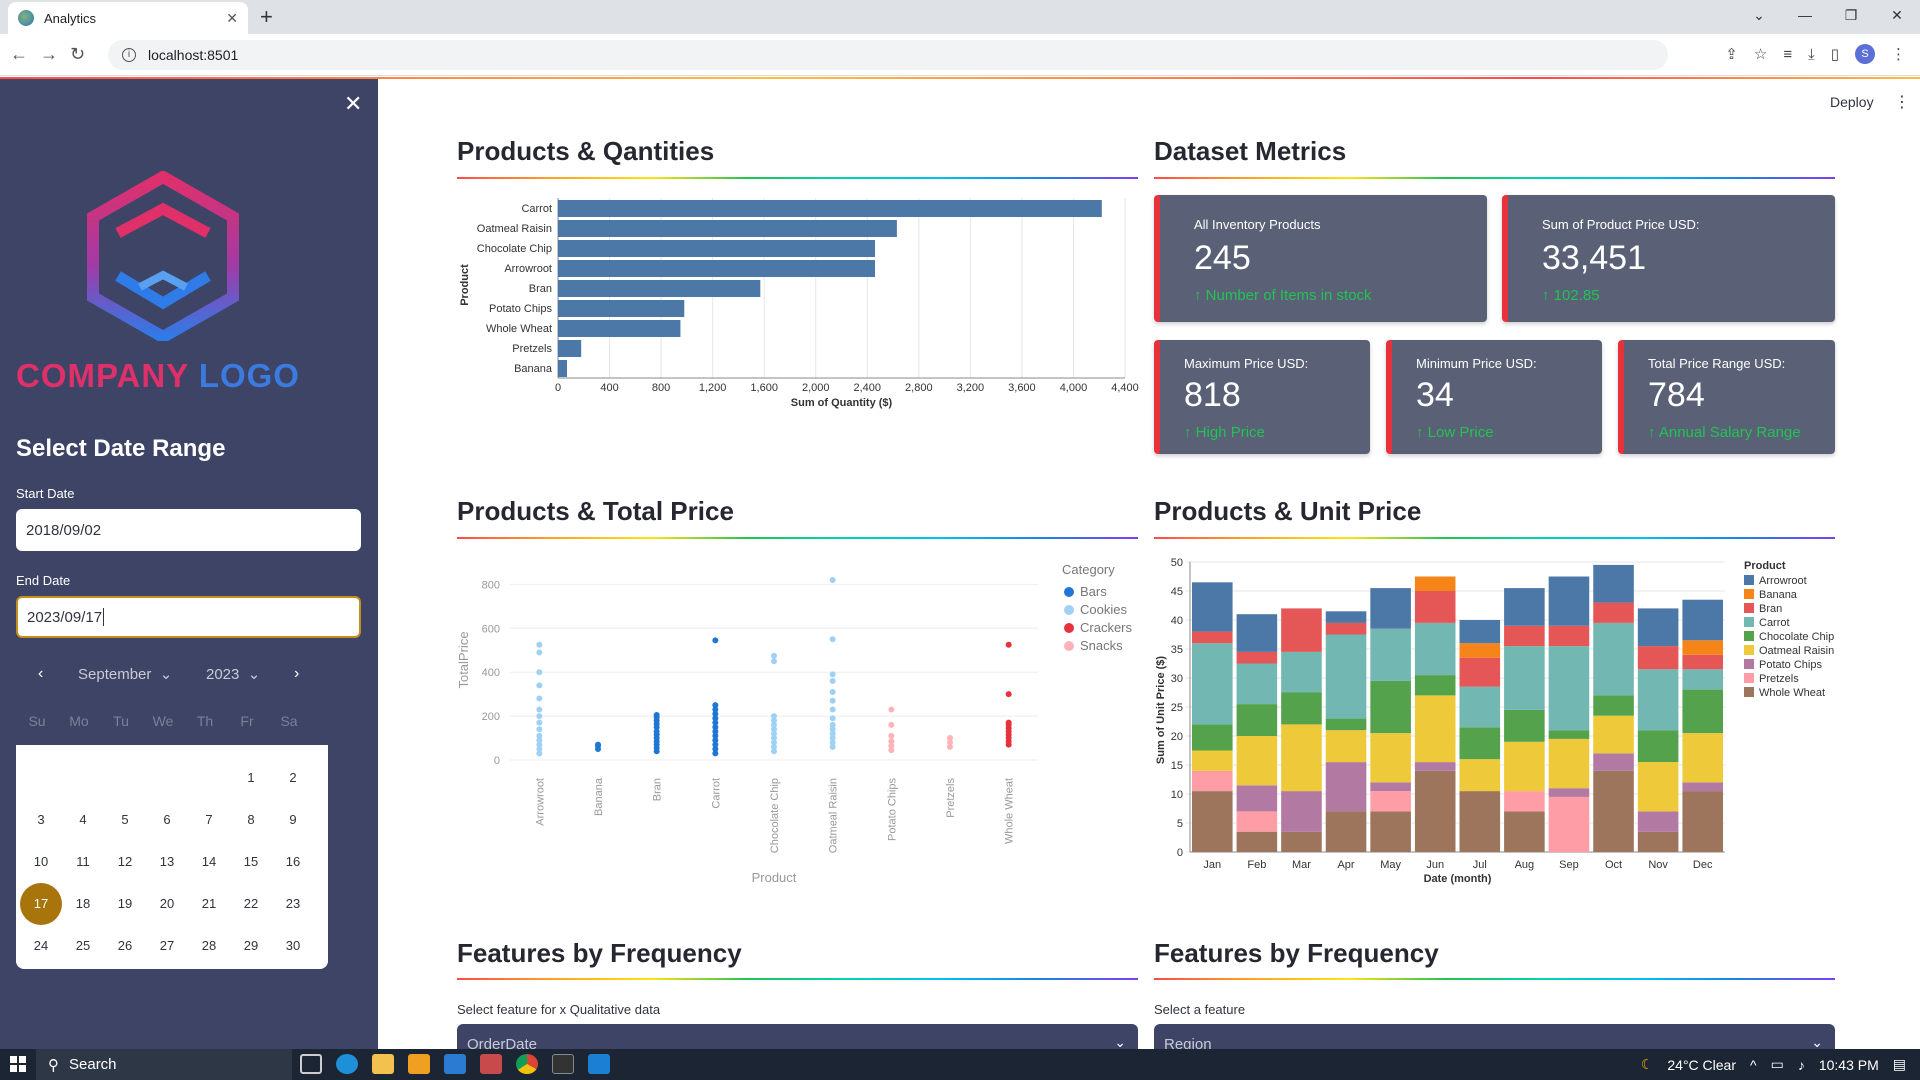  What do you see at coordinates (293, 945) in the screenshot?
I see `calendar-day: 30` at bounding box center [293, 945].